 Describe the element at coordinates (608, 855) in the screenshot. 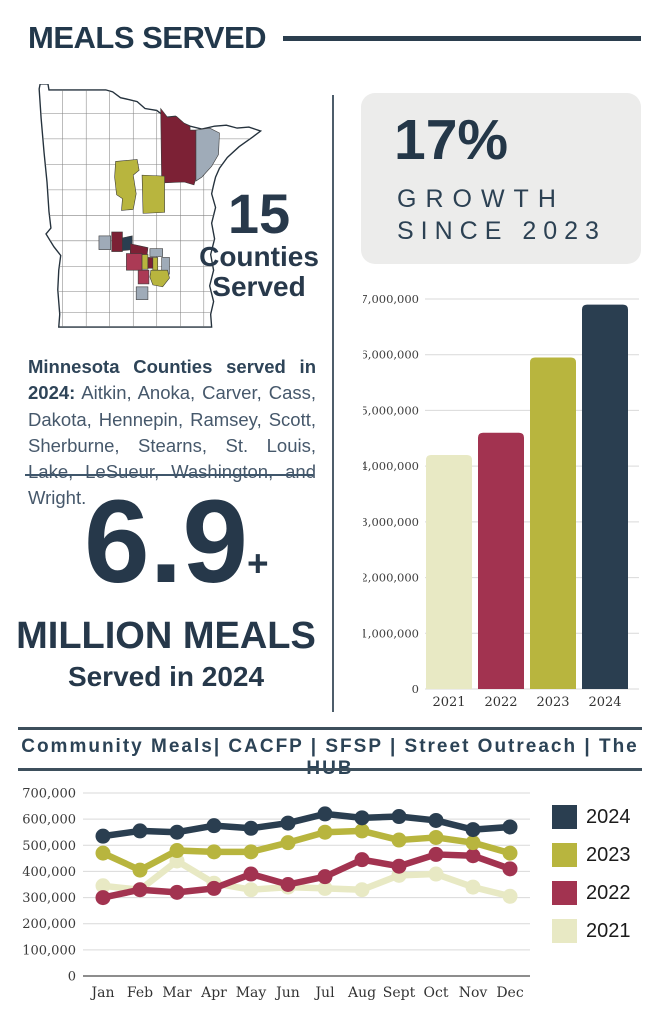

I see `legend-label-2023: 2023` at that location.